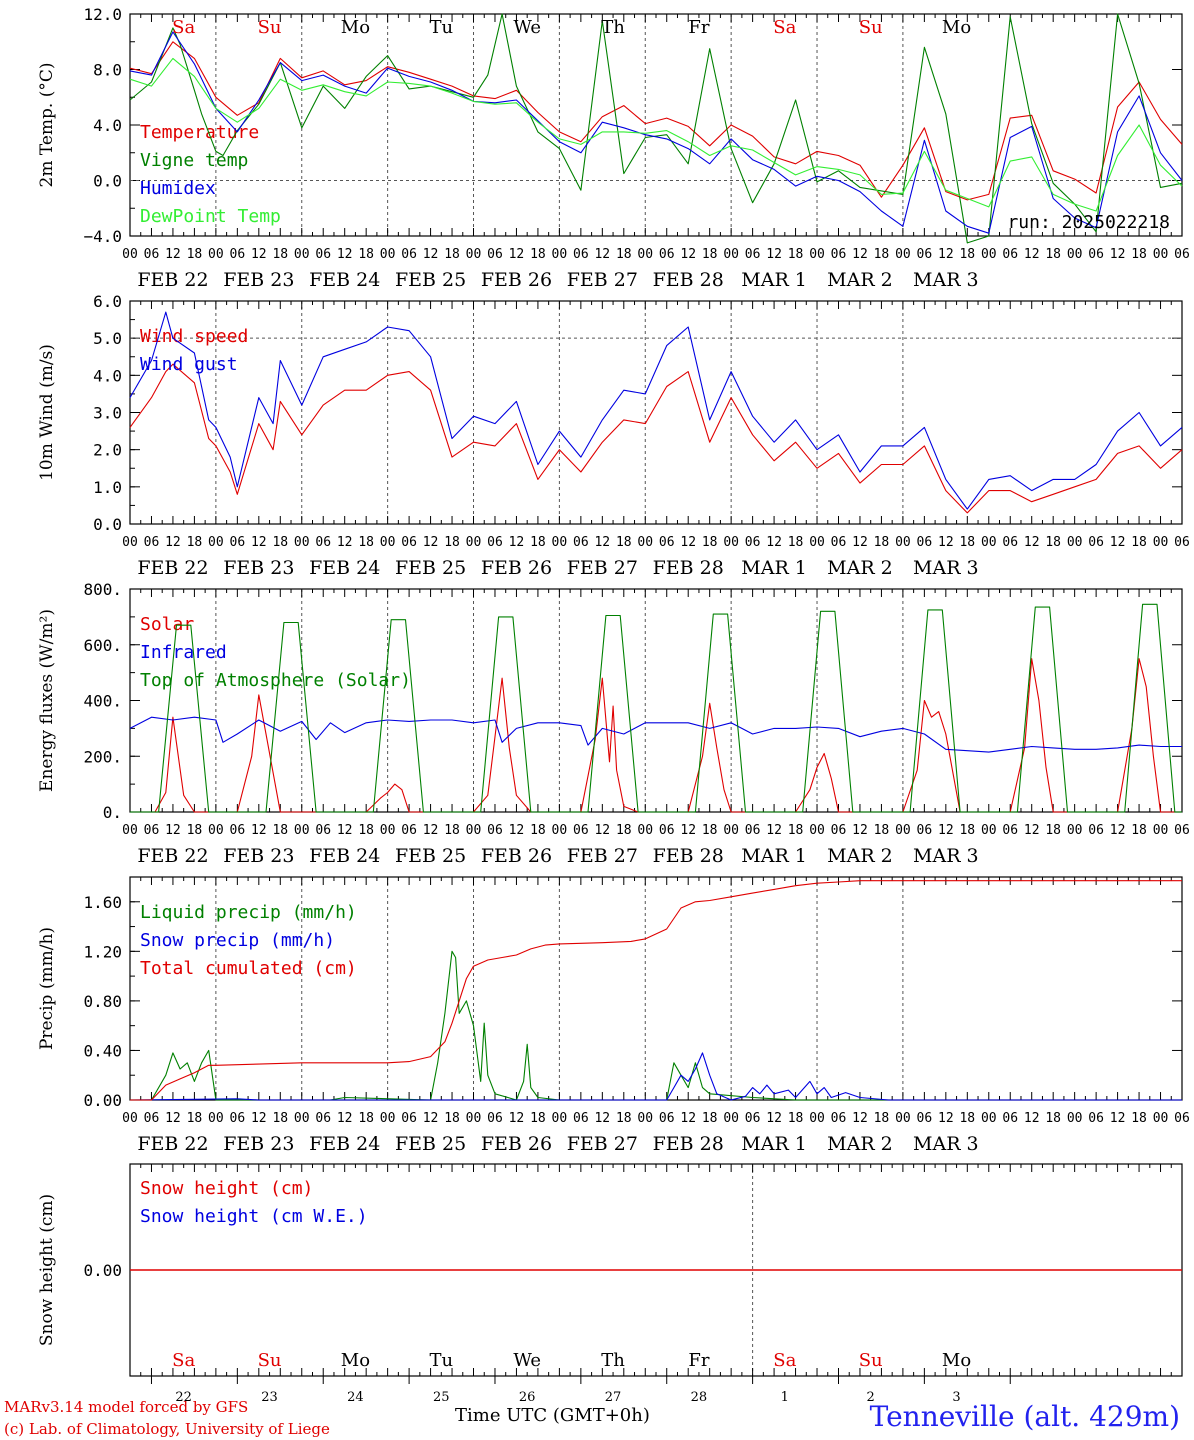 The image size is (1194, 1440). I want to click on series-line-total-cumulated-cm-, so click(656, 990).